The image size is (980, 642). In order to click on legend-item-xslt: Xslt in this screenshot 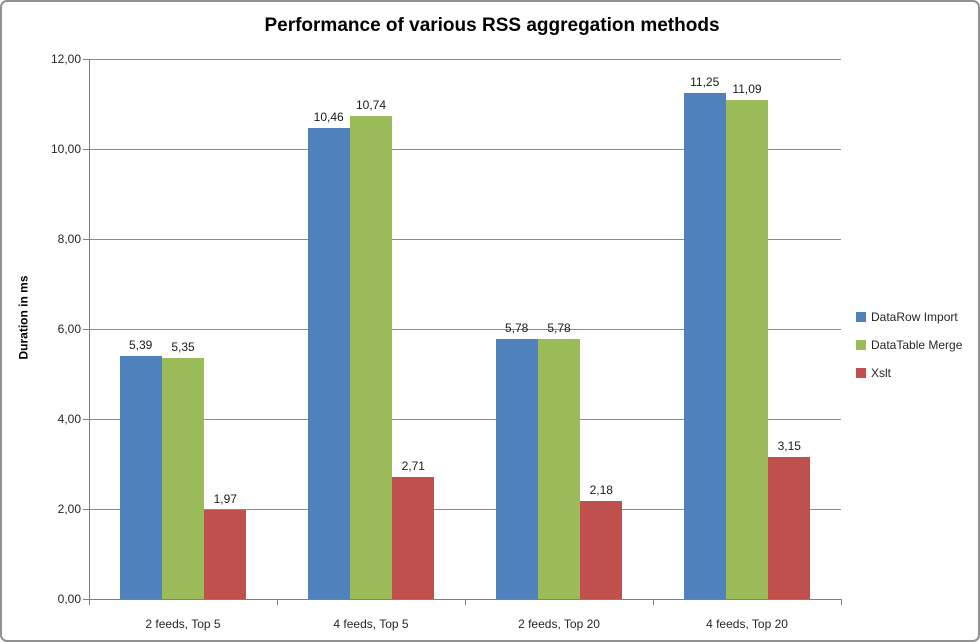, I will do `click(909, 373)`.